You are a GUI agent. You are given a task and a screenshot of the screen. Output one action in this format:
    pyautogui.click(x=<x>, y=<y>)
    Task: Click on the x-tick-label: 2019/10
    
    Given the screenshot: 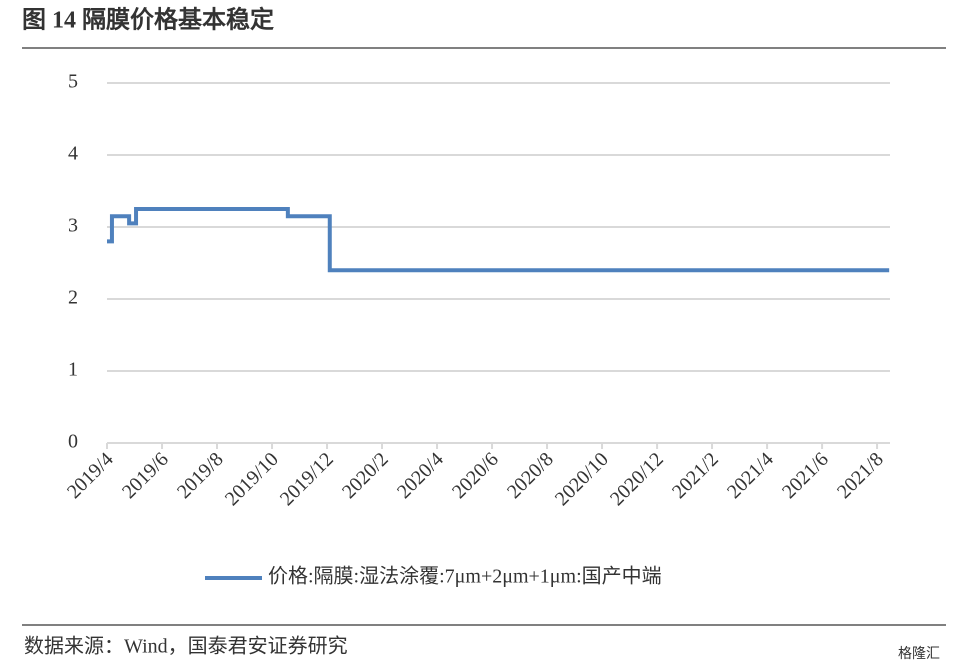 What is the action you would take?
    pyautogui.click(x=252, y=479)
    